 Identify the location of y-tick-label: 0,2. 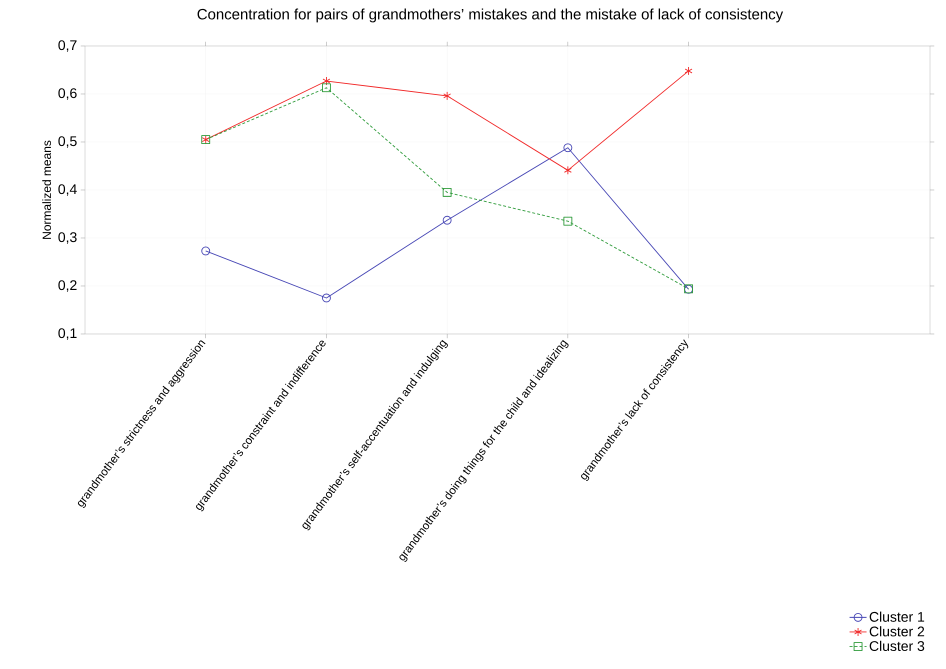
(67, 286).